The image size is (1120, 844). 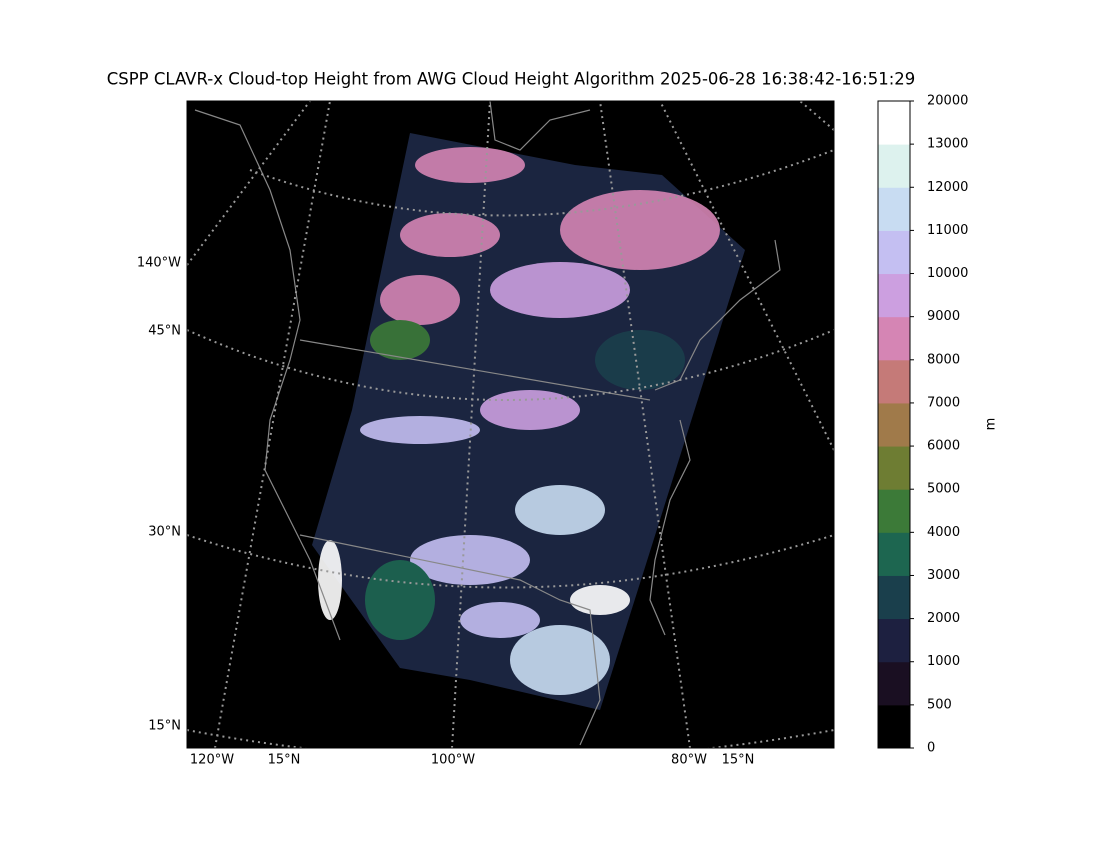 What do you see at coordinates (164, 331) in the screenshot?
I see `lat-lon-label: 45°N` at bounding box center [164, 331].